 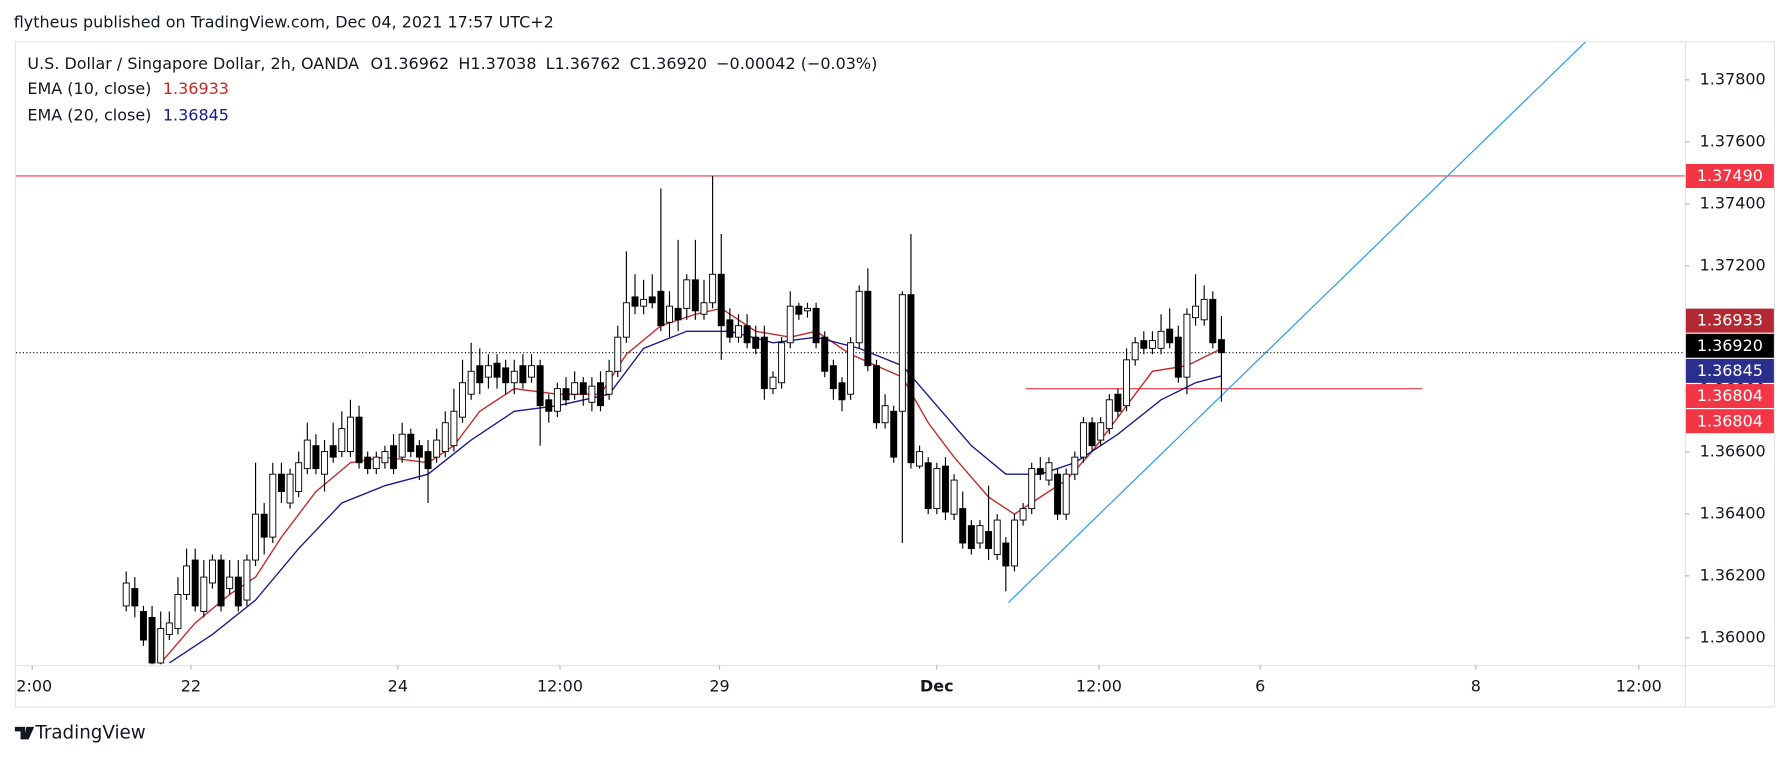 I want to click on ohlc-key: C, so click(x=635, y=62).